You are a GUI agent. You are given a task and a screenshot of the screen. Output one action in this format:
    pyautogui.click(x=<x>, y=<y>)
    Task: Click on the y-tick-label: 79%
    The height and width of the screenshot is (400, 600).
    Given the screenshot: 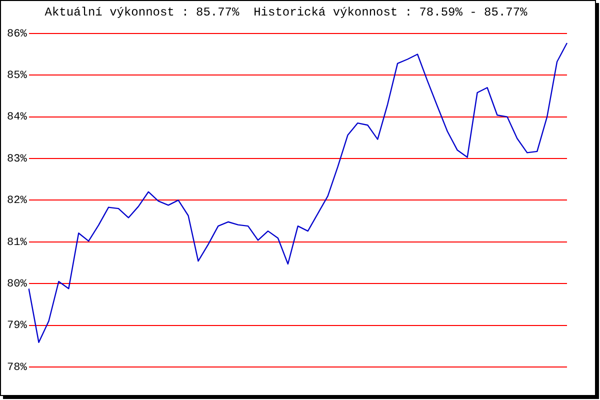 What is the action you would take?
    pyautogui.click(x=17, y=326)
    